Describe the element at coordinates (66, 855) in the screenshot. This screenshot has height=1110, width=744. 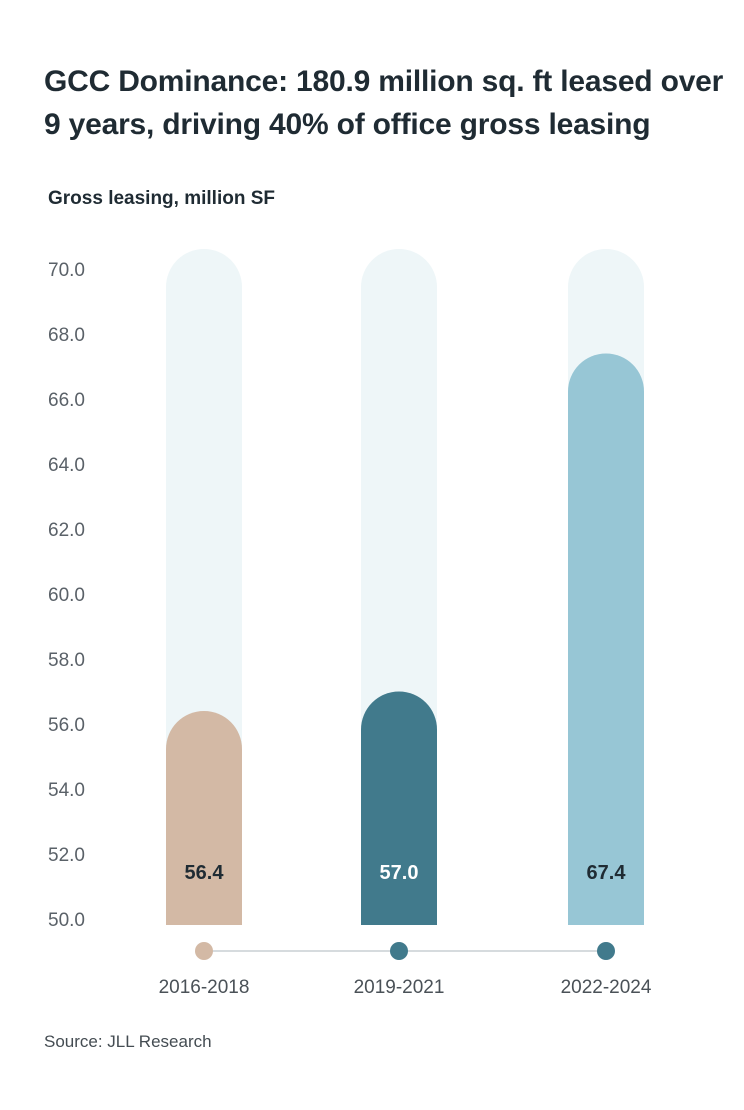
I see `y-tick-label: 52.0` at that location.